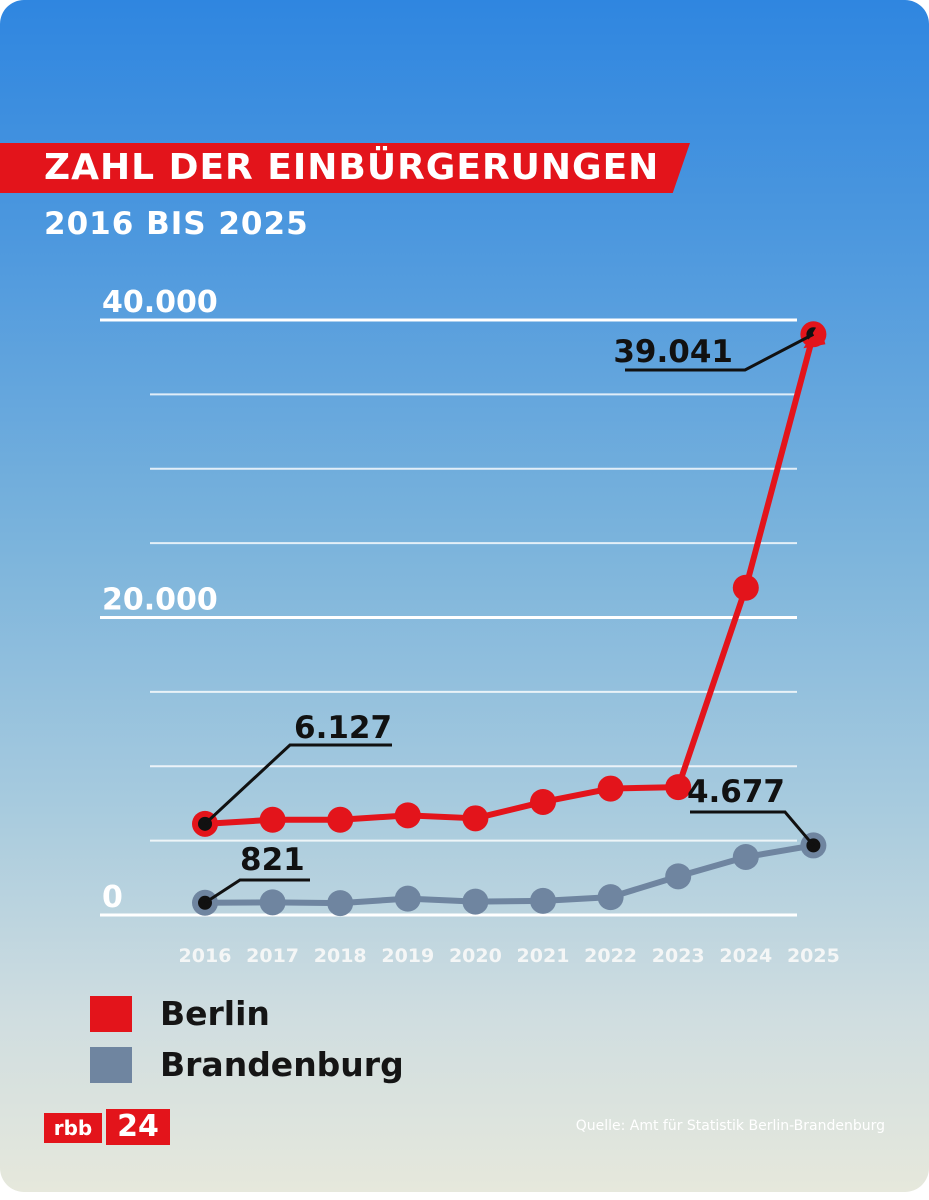 Image resolution: width=929 pixels, height=1200 pixels. What do you see at coordinates (814, 335) in the screenshot?
I see `arrowhead-berlin` at bounding box center [814, 335].